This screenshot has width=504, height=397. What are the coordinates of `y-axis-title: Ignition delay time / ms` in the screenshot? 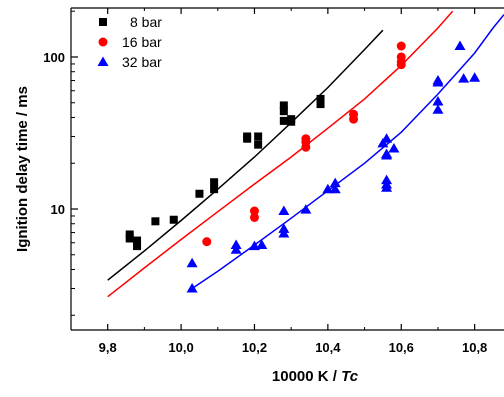 It's located at (22, 169).